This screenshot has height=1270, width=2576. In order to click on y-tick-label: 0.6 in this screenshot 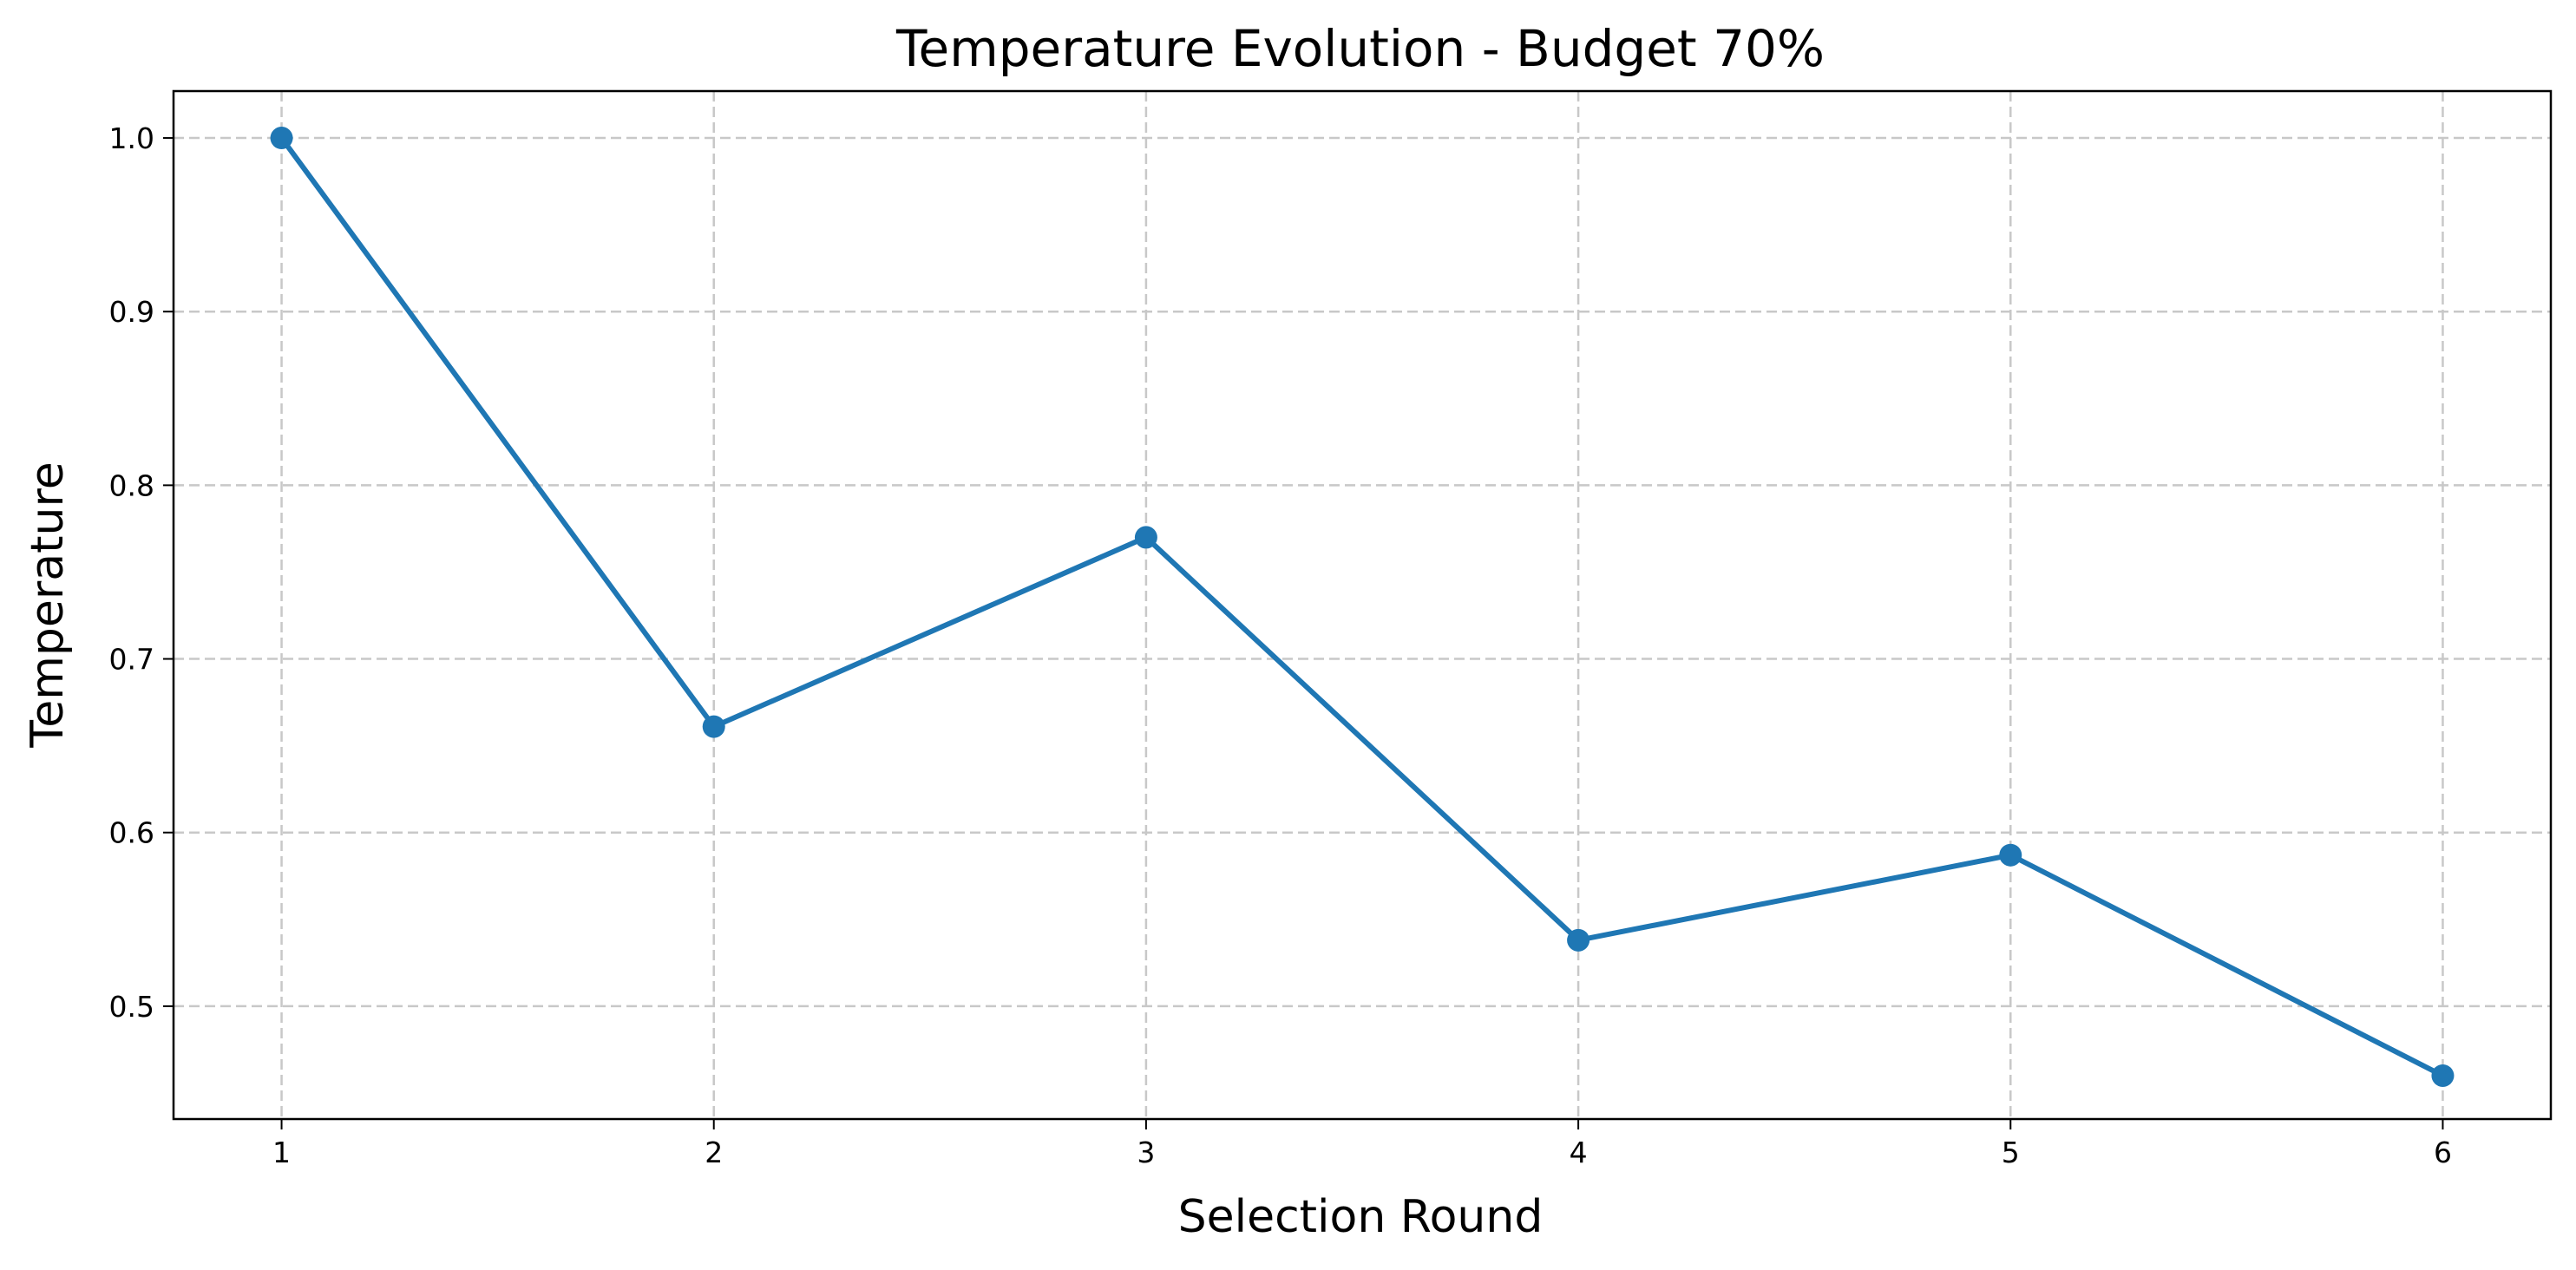, I will do `click(131, 833)`.